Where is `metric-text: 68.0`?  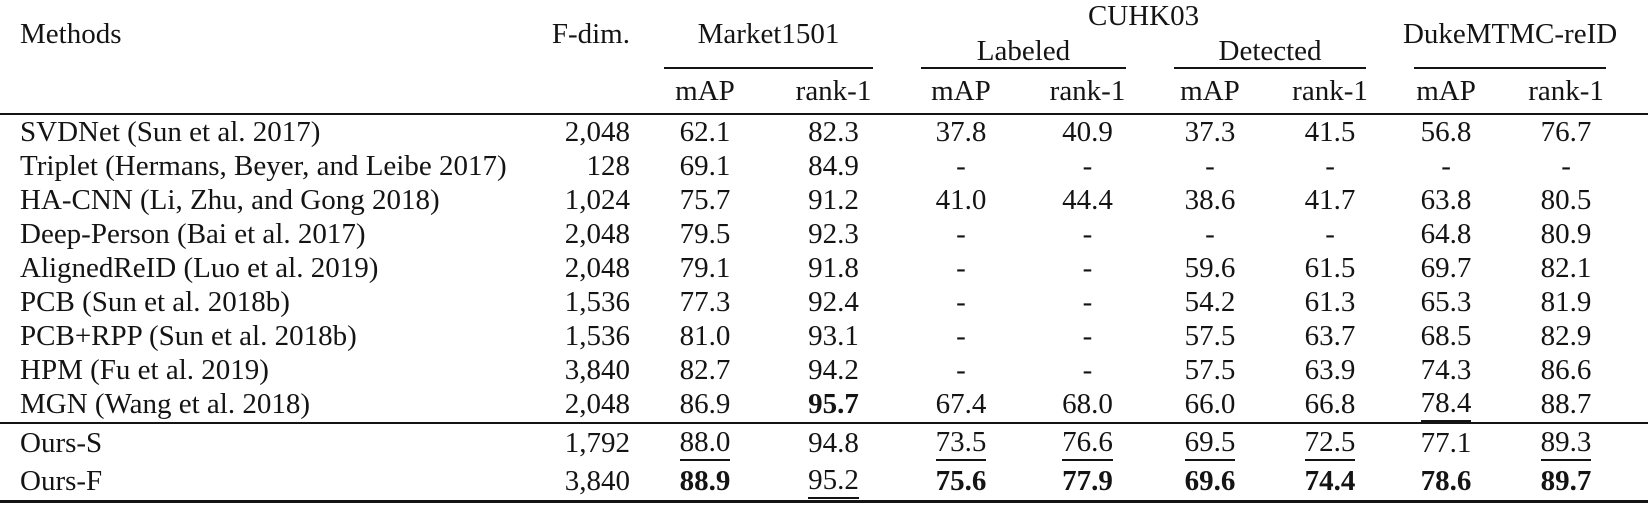
metric-text: 68.0 is located at coordinates (1087, 404).